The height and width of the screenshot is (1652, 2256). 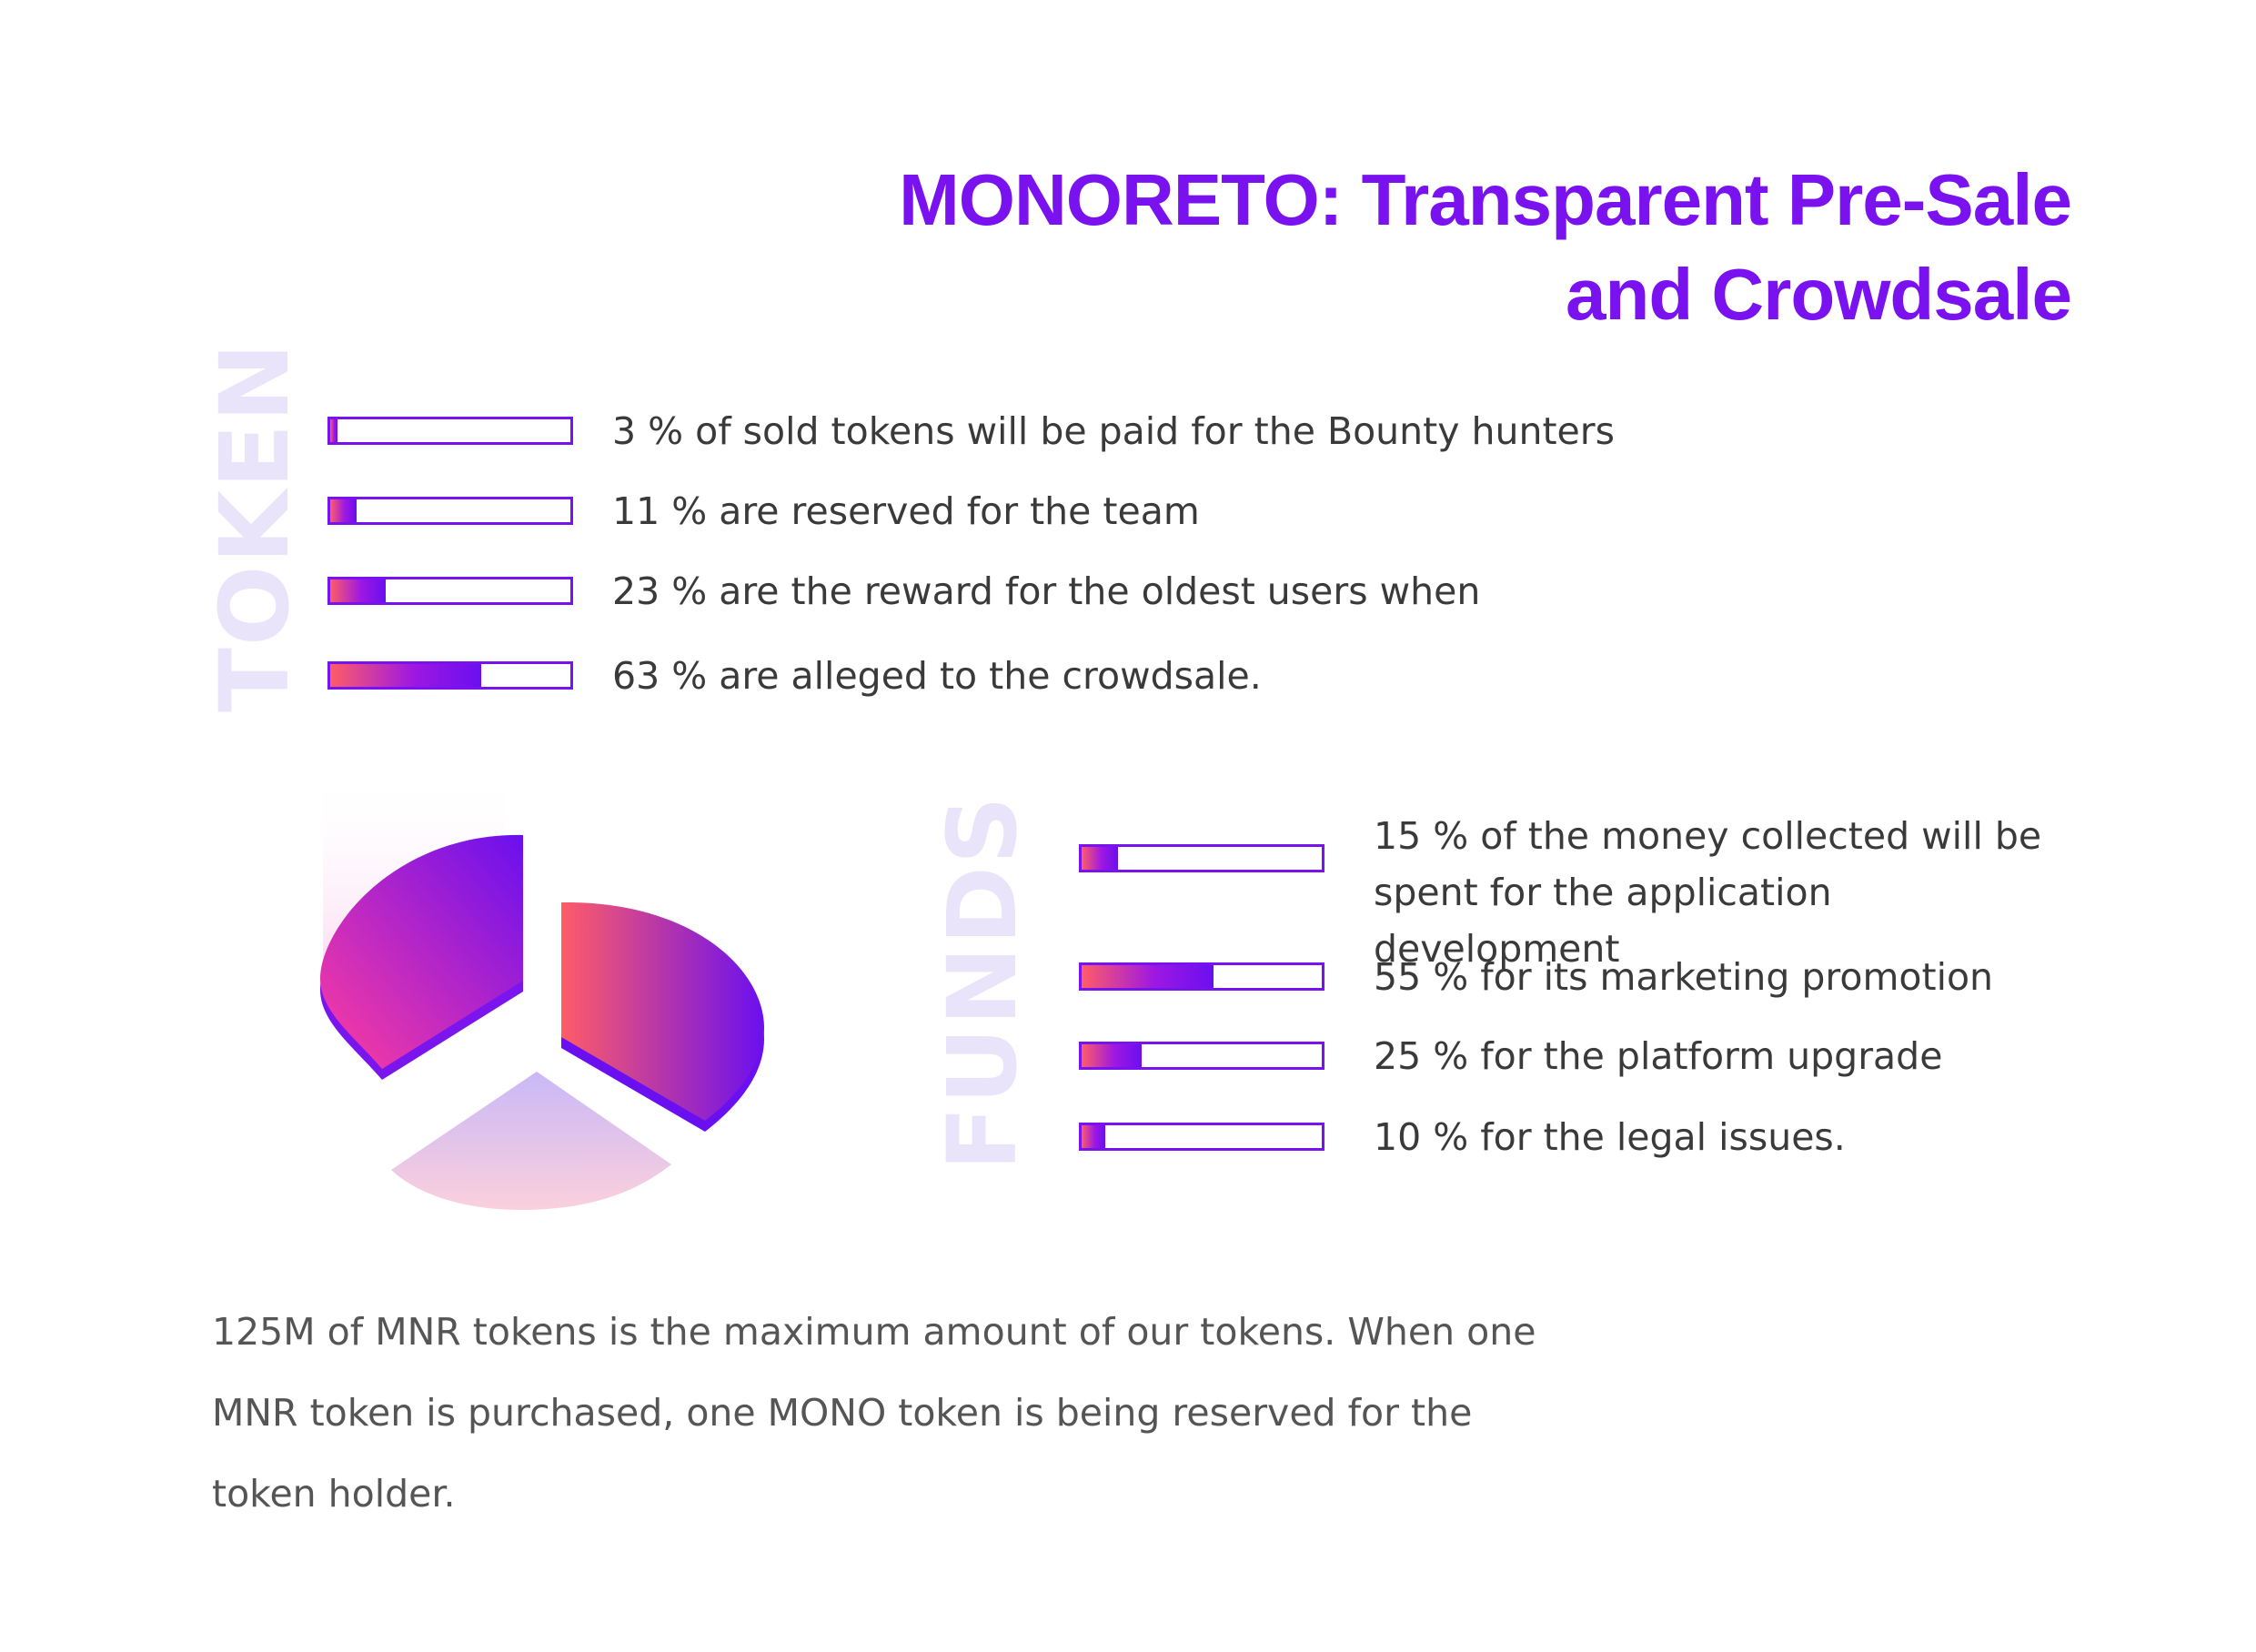 I want to click on pie-chart-illustration, so click(x=542, y=991).